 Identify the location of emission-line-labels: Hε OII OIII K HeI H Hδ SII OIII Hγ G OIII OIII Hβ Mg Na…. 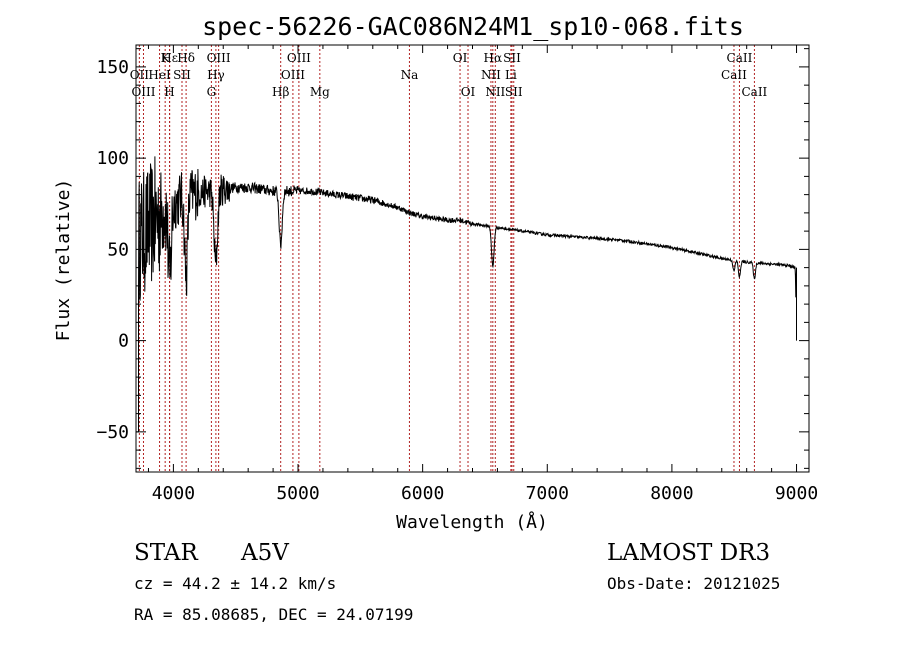
(449, 75).